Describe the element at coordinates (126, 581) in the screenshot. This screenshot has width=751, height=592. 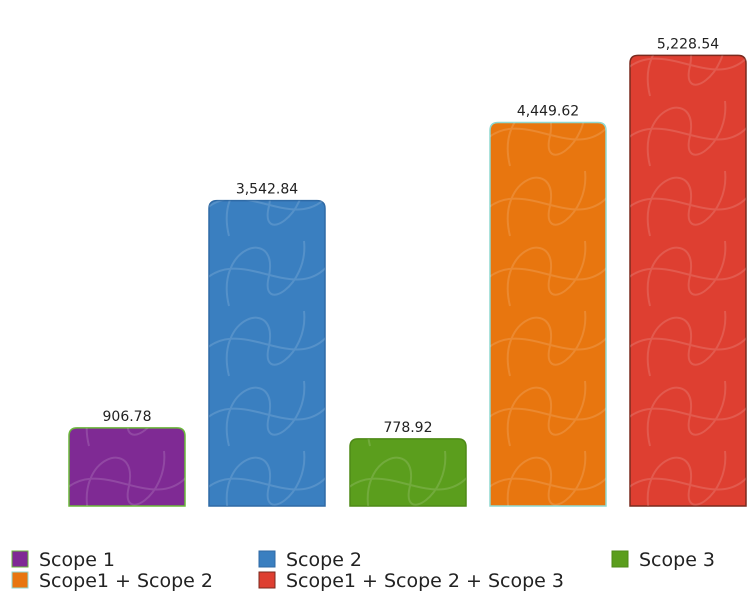
I see `legend-label-scope1-scope-2: Scope1 + Scope 2` at that location.